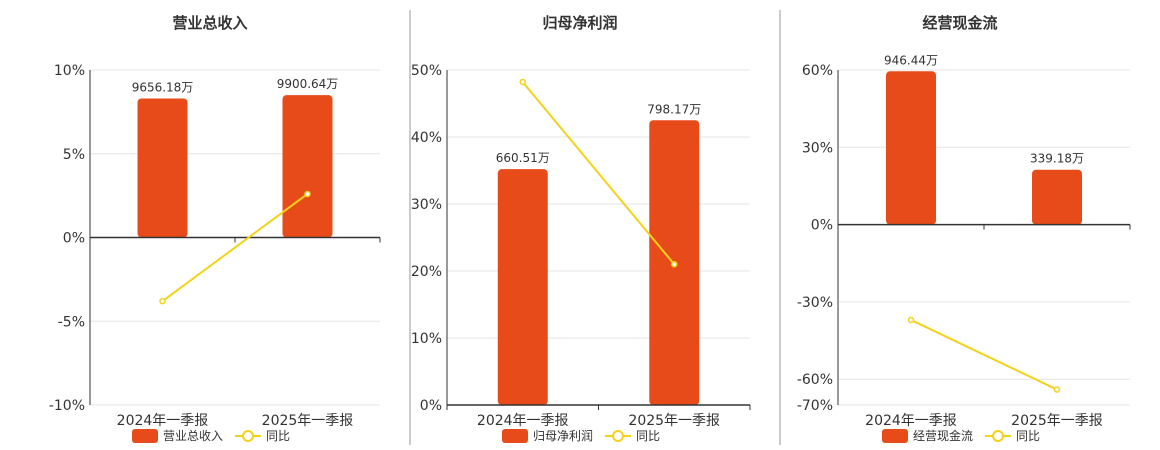  I want to click on chart1-y-tick-label: -5%, so click(71, 322).